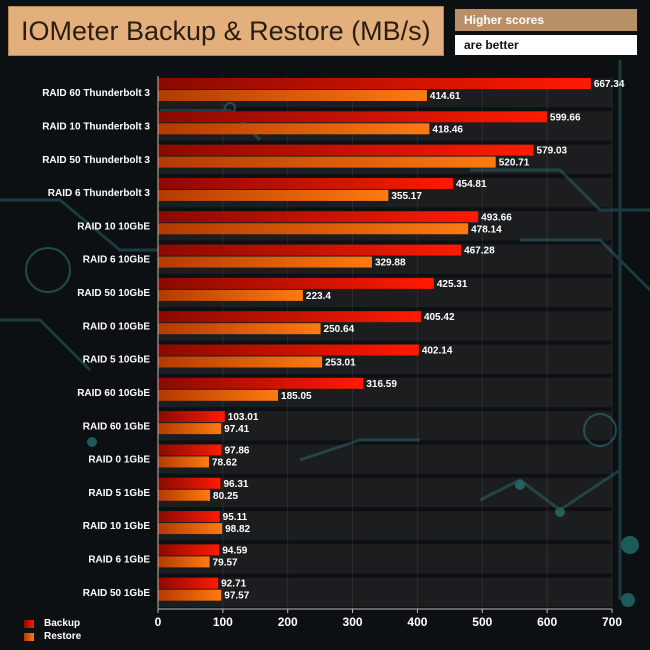 The width and height of the screenshot is (650, 650). What do you see at coordinates (29, 623) in the screenshot?
I see `backup-swatch` at bounding box center [29, 623].